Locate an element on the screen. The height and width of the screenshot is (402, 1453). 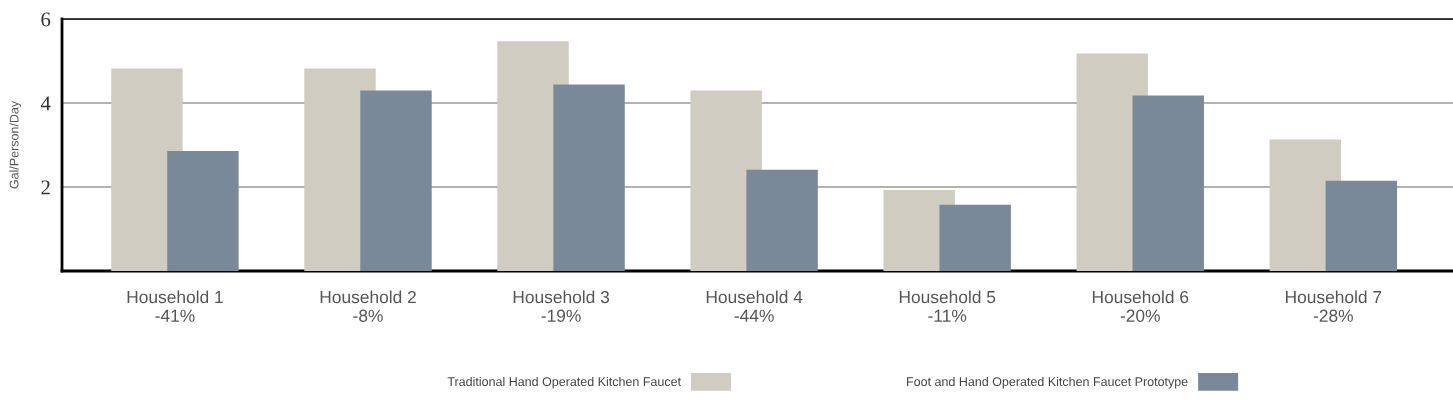
x-tick-label: Household 2 -8% is located at coordinates (368, 306).